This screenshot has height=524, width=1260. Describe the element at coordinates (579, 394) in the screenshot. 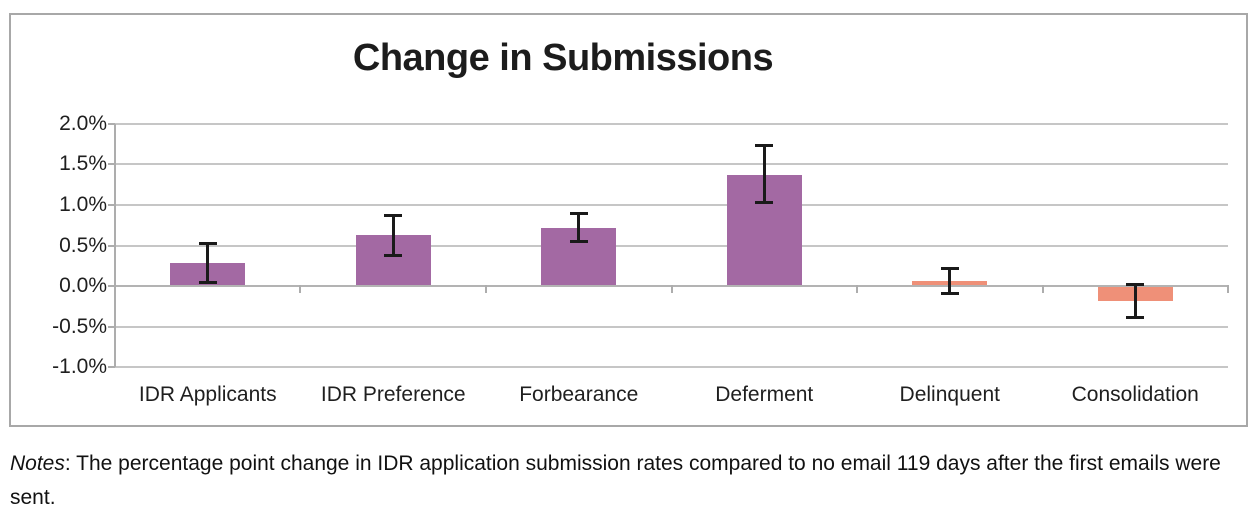

I see `x-category-label: Forbearance` at that location.